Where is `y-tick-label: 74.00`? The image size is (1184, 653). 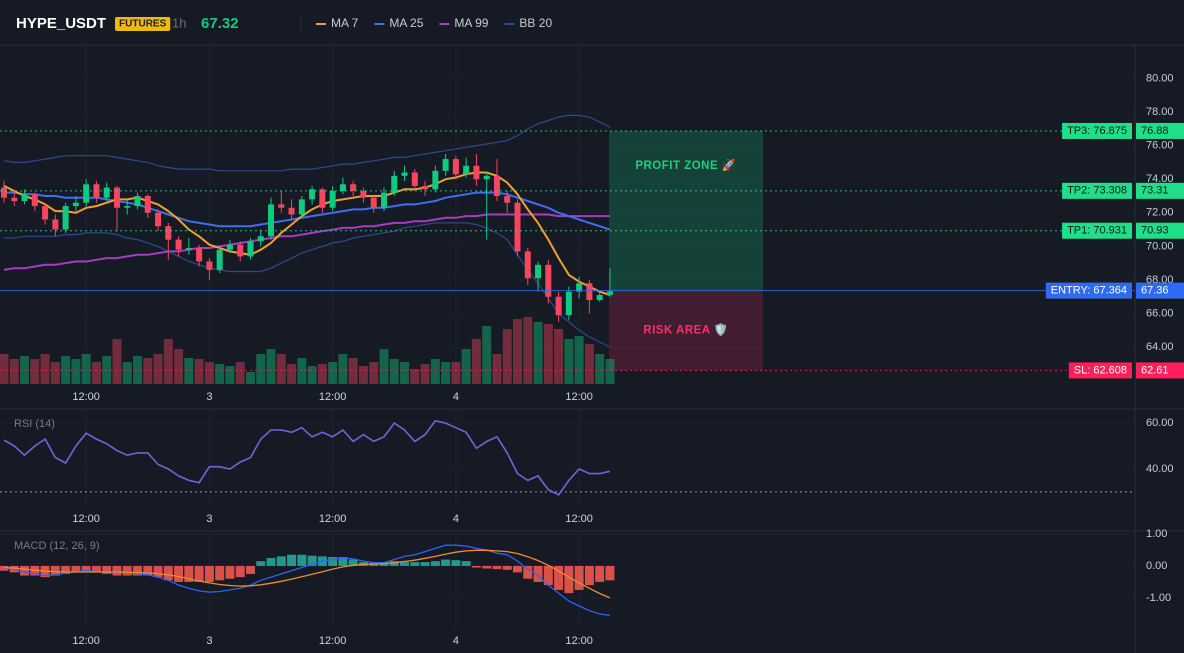 y-tick-label: 74.00 is located at coordinates (1160, 179).